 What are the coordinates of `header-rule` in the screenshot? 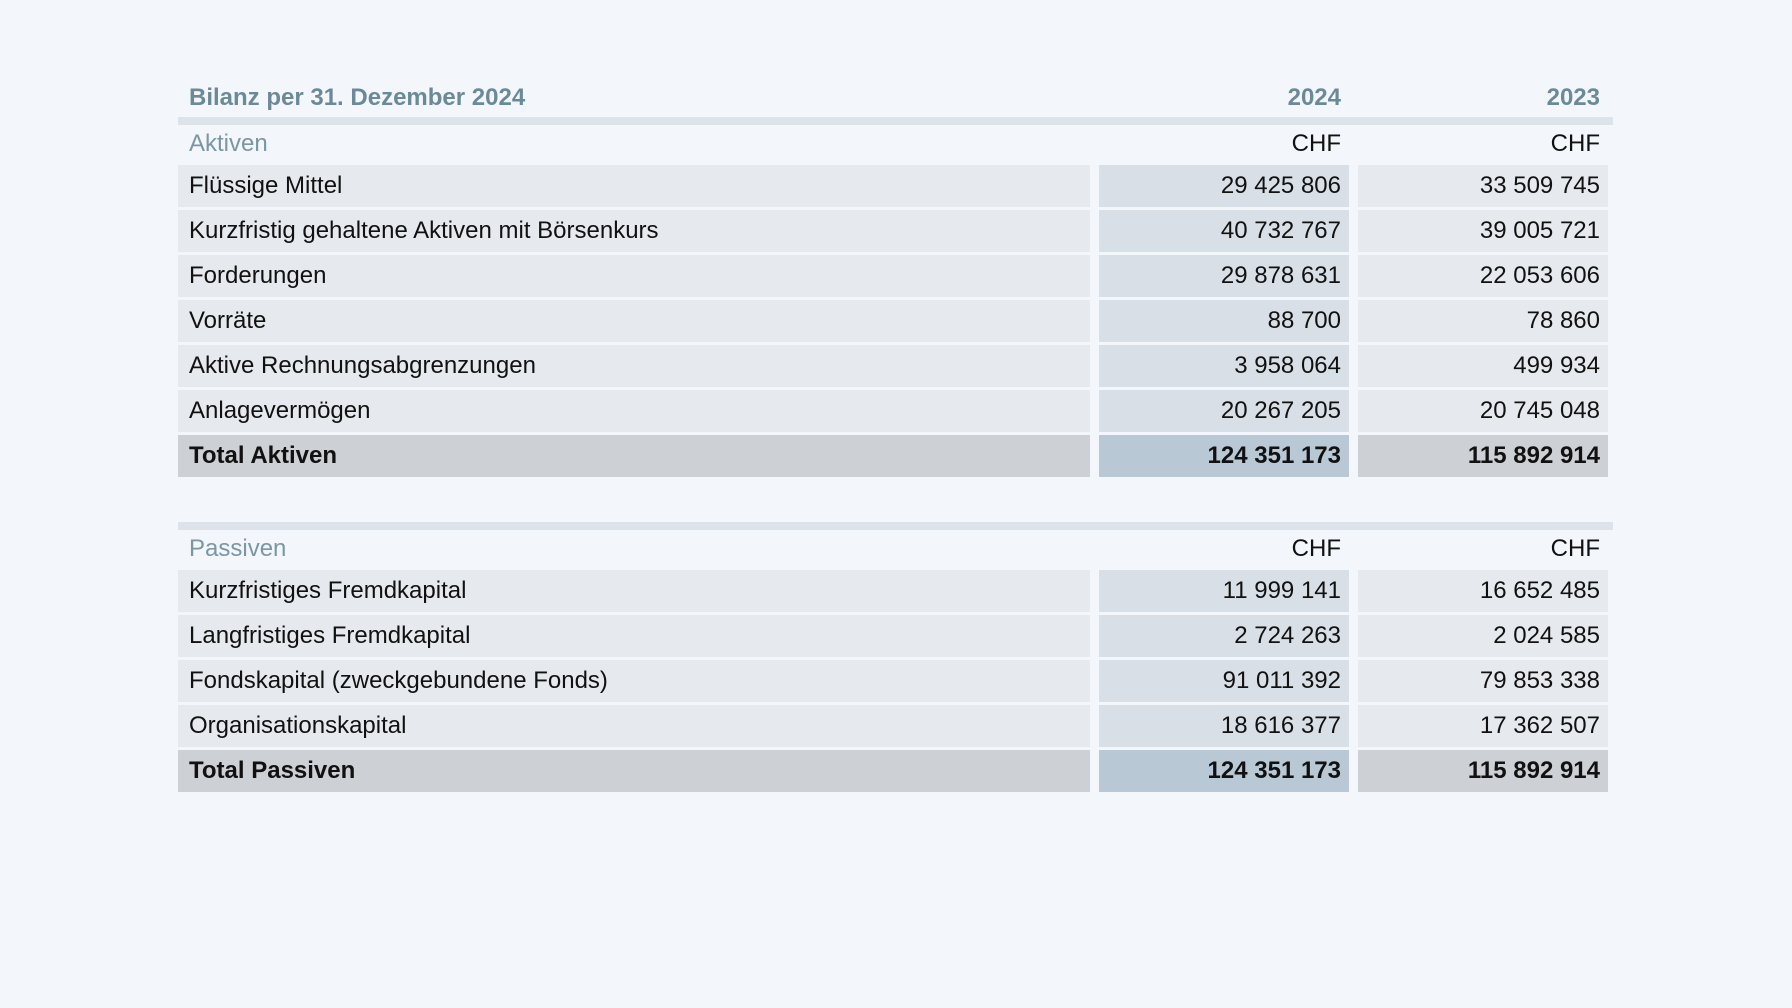 It's located at (895, 121).